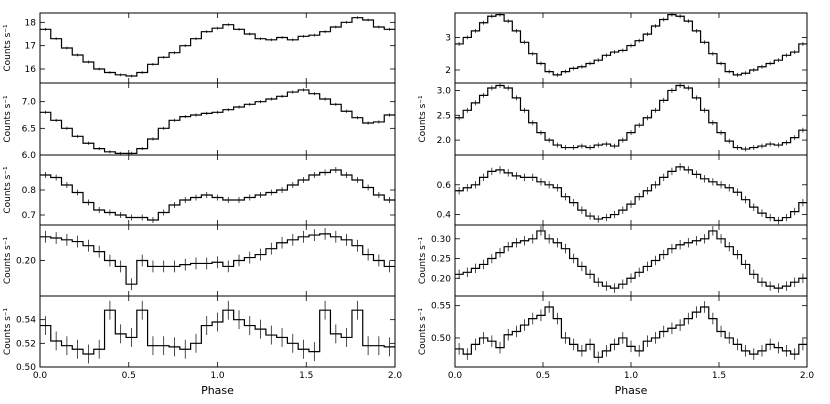  Describe the element at coordinates (441, 260) in the screenshot. I see `y-tick-label: 0.25` at that location.